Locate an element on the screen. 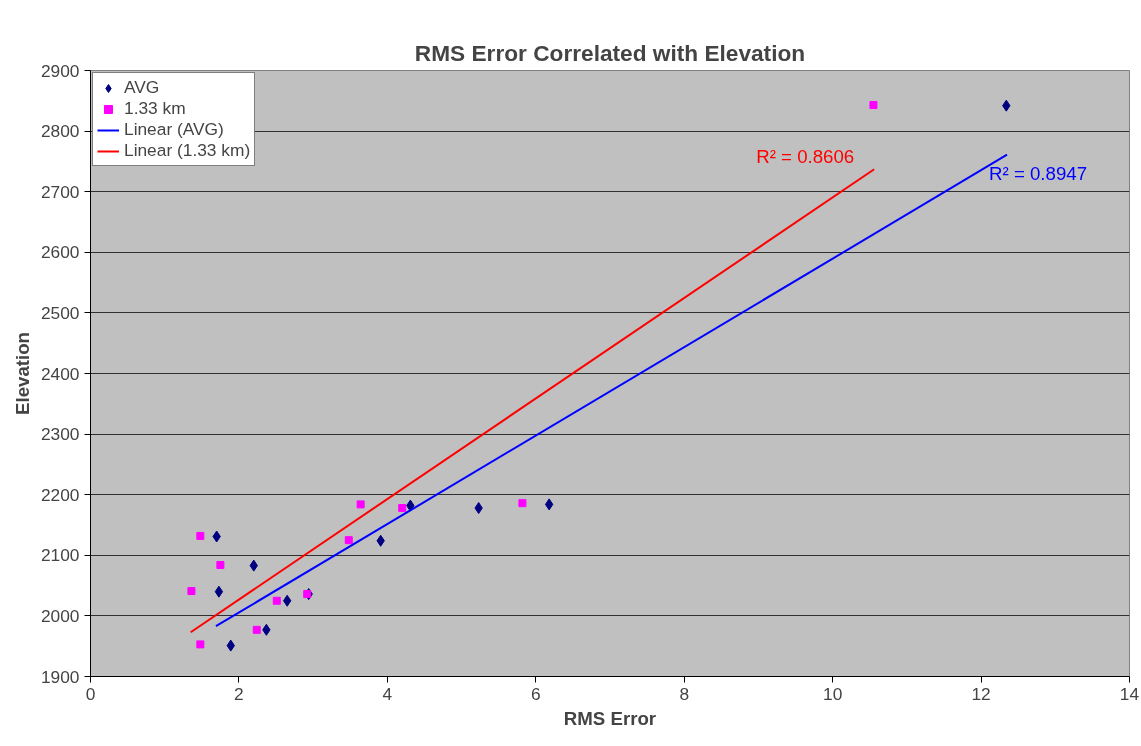 This screenshot has width=1141, height=746. y-tick-label: 1900 is located at coordinates (60, 676).